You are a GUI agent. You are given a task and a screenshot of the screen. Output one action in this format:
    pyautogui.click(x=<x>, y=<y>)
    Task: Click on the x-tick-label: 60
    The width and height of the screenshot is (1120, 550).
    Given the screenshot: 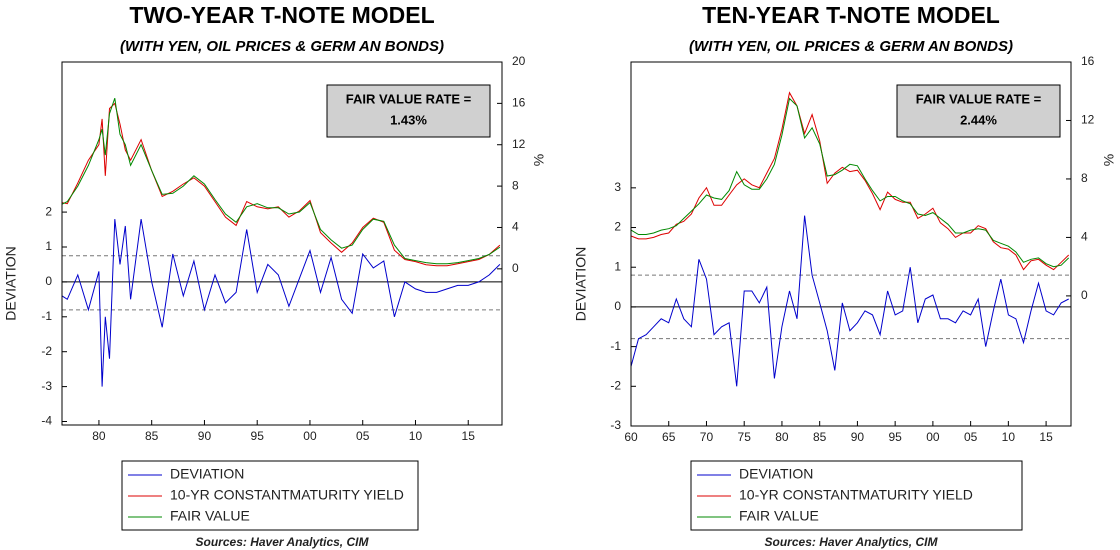 What is the action you would take?
    pyautogui.click(x=631, y=437)
    